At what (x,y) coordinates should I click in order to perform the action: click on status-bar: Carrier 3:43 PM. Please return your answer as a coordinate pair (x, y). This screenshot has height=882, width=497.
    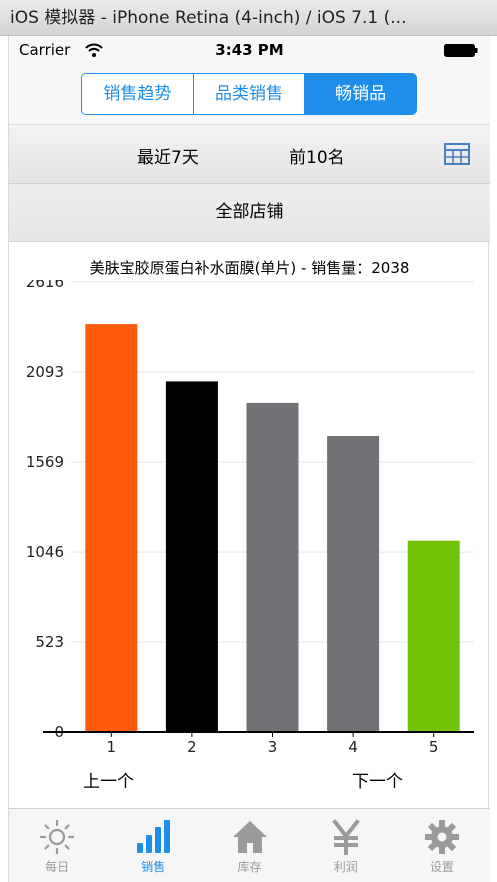
    Looking at the image, I should click on (249, 50).